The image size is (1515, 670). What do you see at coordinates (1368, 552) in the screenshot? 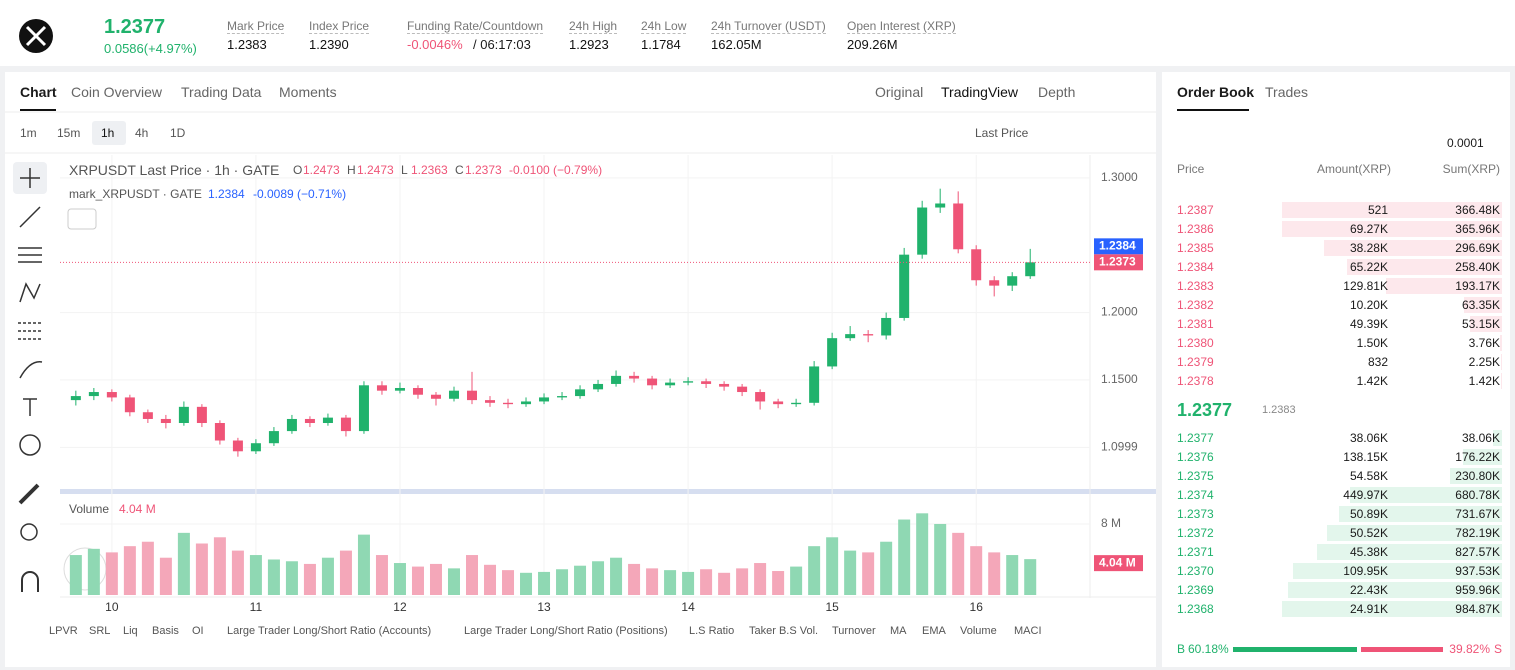
I see `ob-amount: 45.38K` at bounding box center [1368, 552].